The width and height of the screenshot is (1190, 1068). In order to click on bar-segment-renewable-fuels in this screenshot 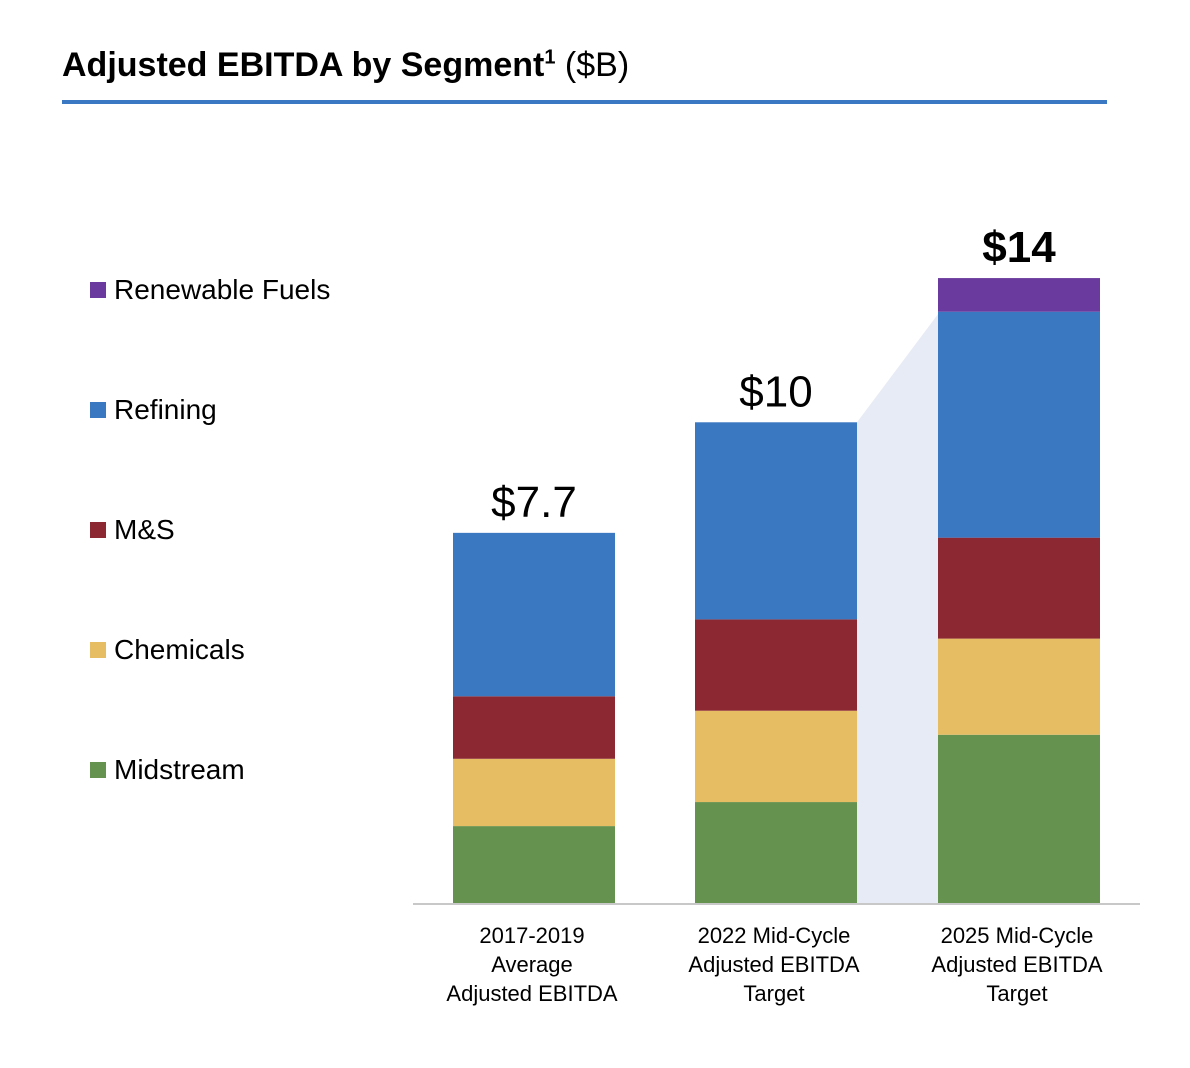, I will do `click(1019, 295)`.